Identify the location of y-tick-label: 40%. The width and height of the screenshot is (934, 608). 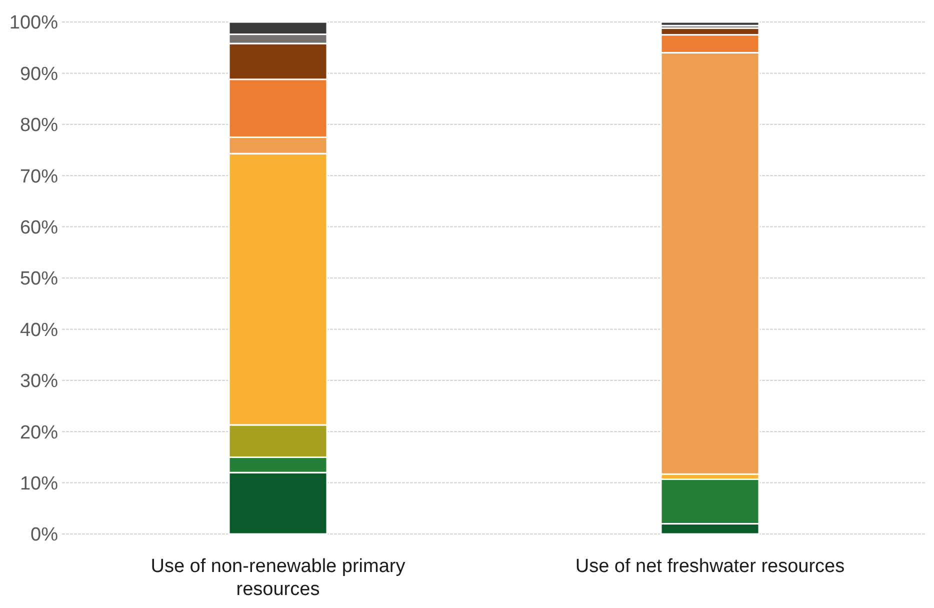
(39, 330).